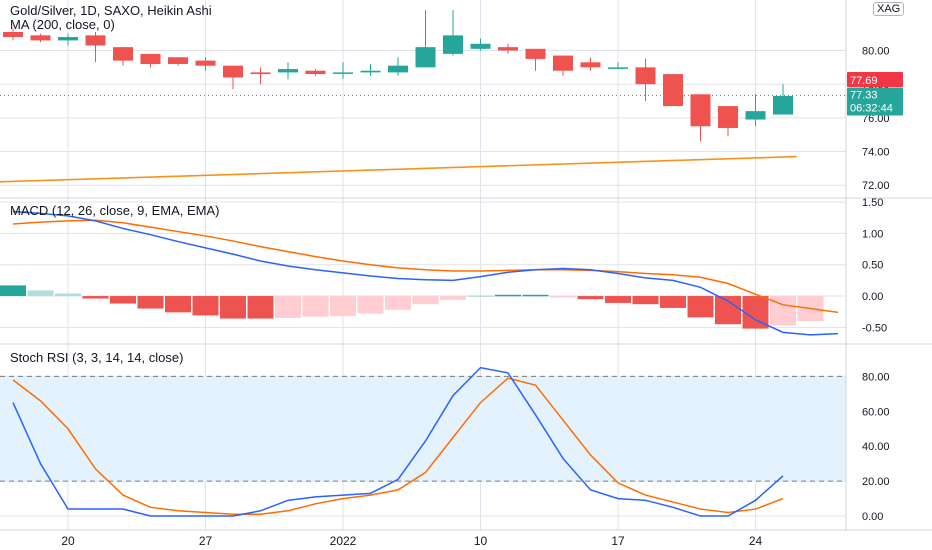  I want to click on x-tick-label: 24, so click(756, 541).